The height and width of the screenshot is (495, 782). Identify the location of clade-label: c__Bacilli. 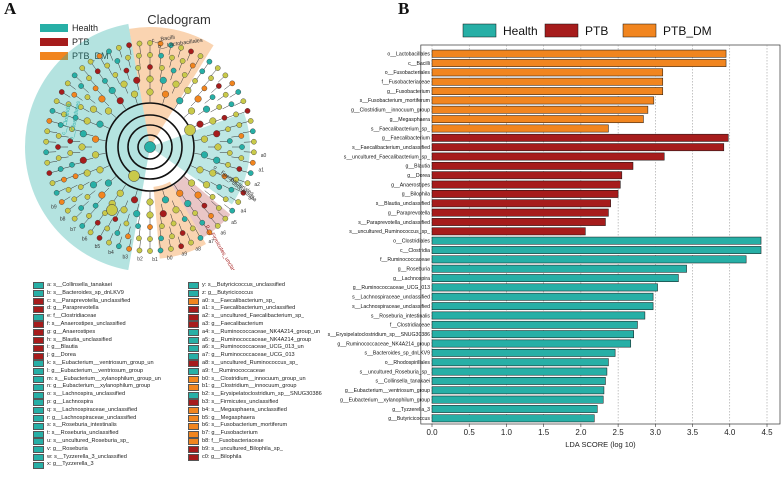
(163, 39).